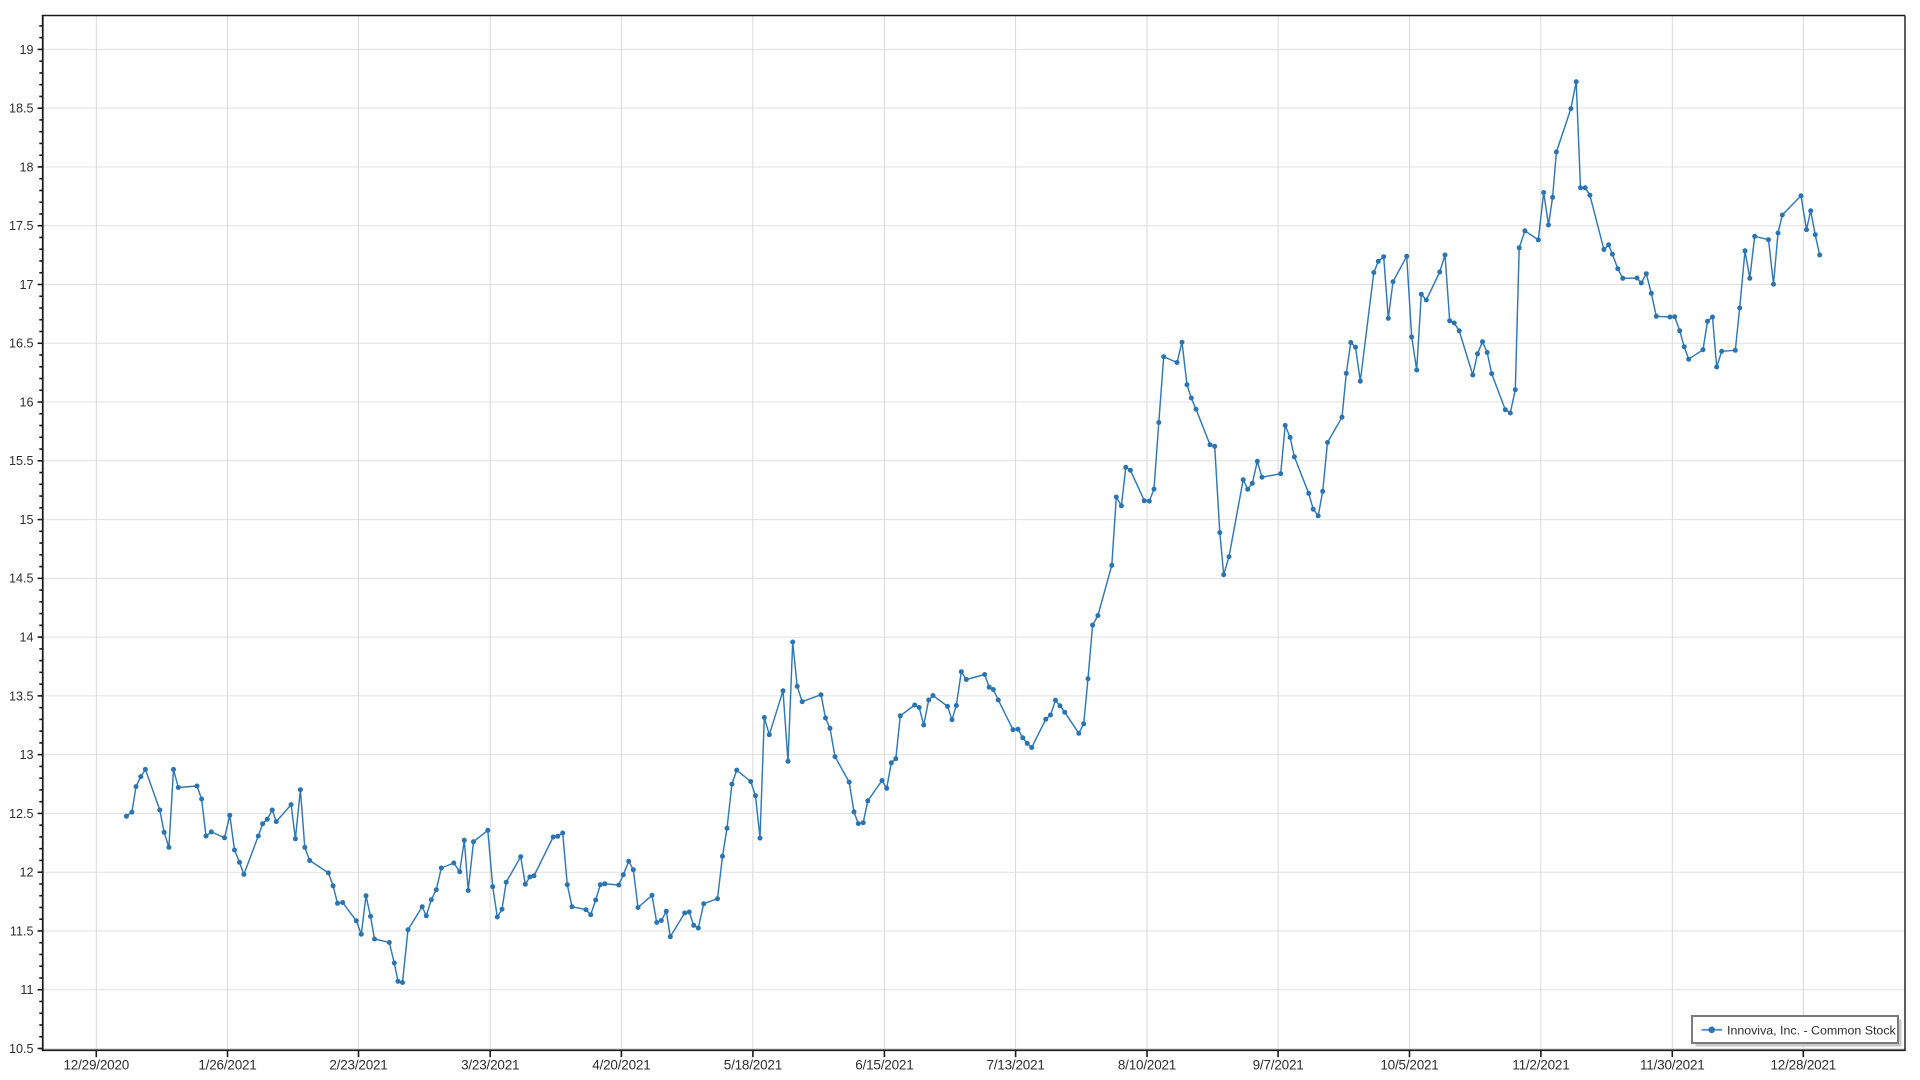 This screenshot has width=1920, height=1080. I want to click on svg-text: 11/2/2021, so click(1540, 1065).